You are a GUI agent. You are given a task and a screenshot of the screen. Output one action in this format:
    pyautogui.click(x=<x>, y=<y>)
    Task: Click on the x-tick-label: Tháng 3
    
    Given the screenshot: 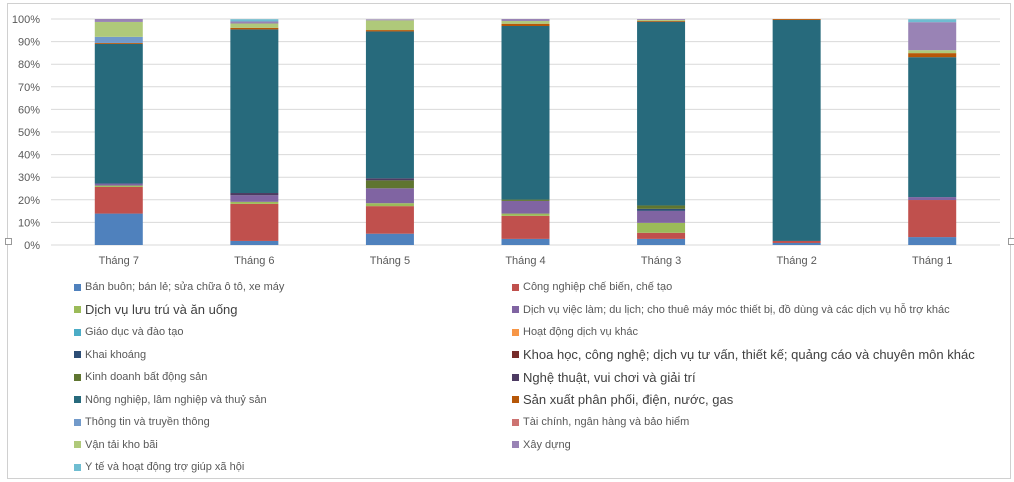 What is the action you would take?
    pyautogui.click(x=661, y=261)
    